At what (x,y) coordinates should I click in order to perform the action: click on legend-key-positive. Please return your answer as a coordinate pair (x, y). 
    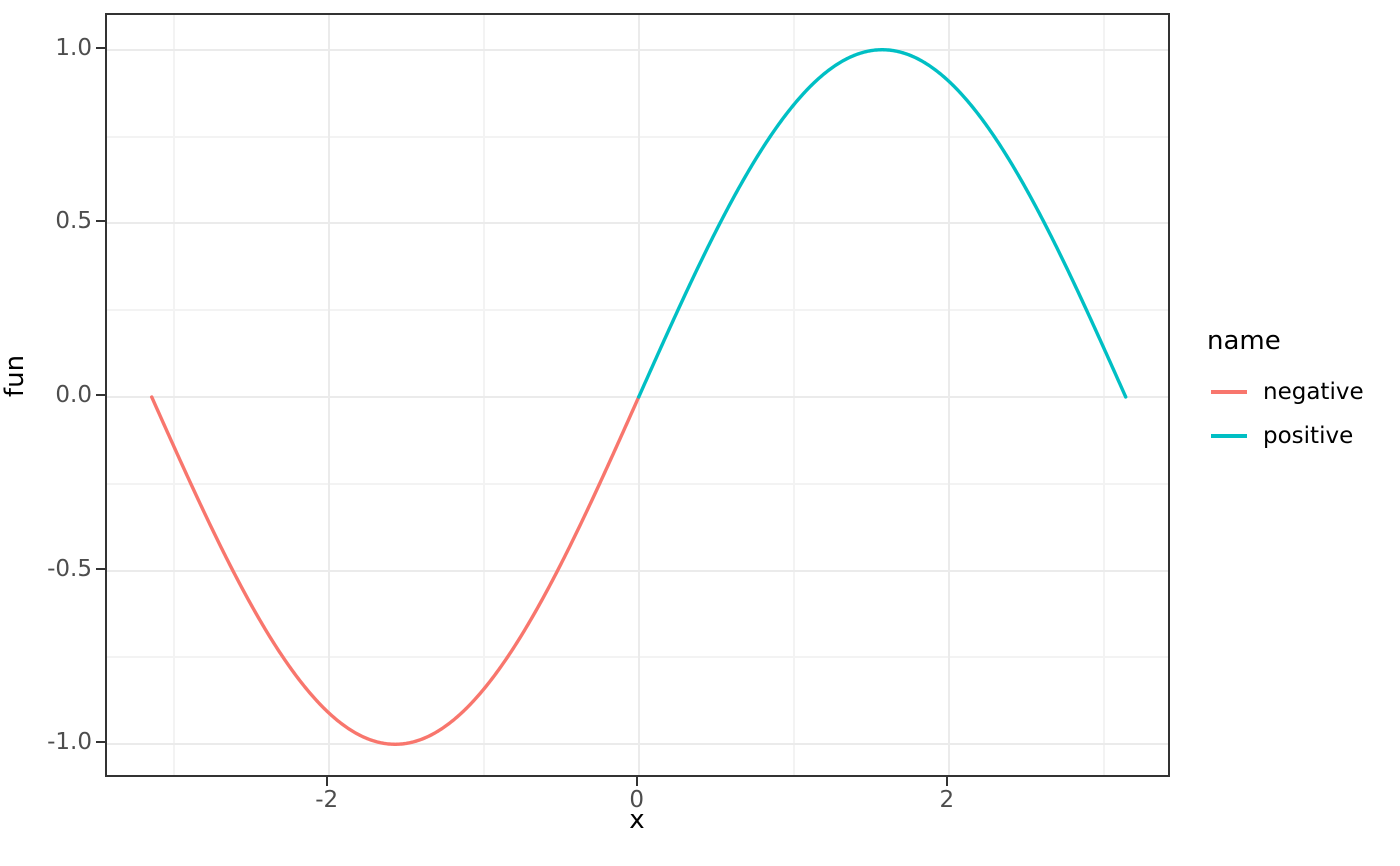
    Looking at the image, I should click on (1229, 436).